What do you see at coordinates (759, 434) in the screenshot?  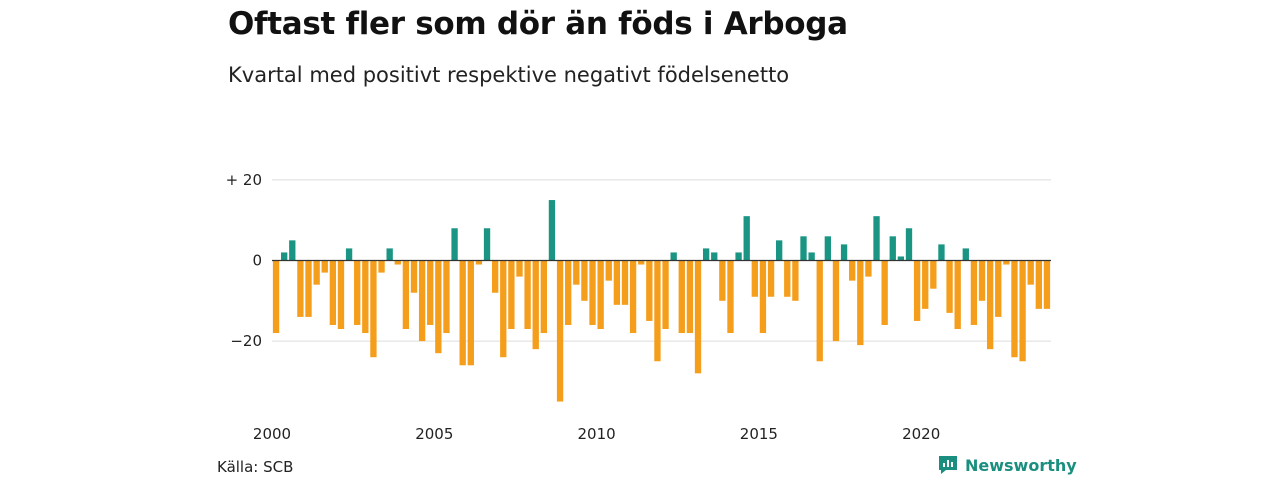 I see `x-tick-label: 2015` at bounding box center [759, 434].